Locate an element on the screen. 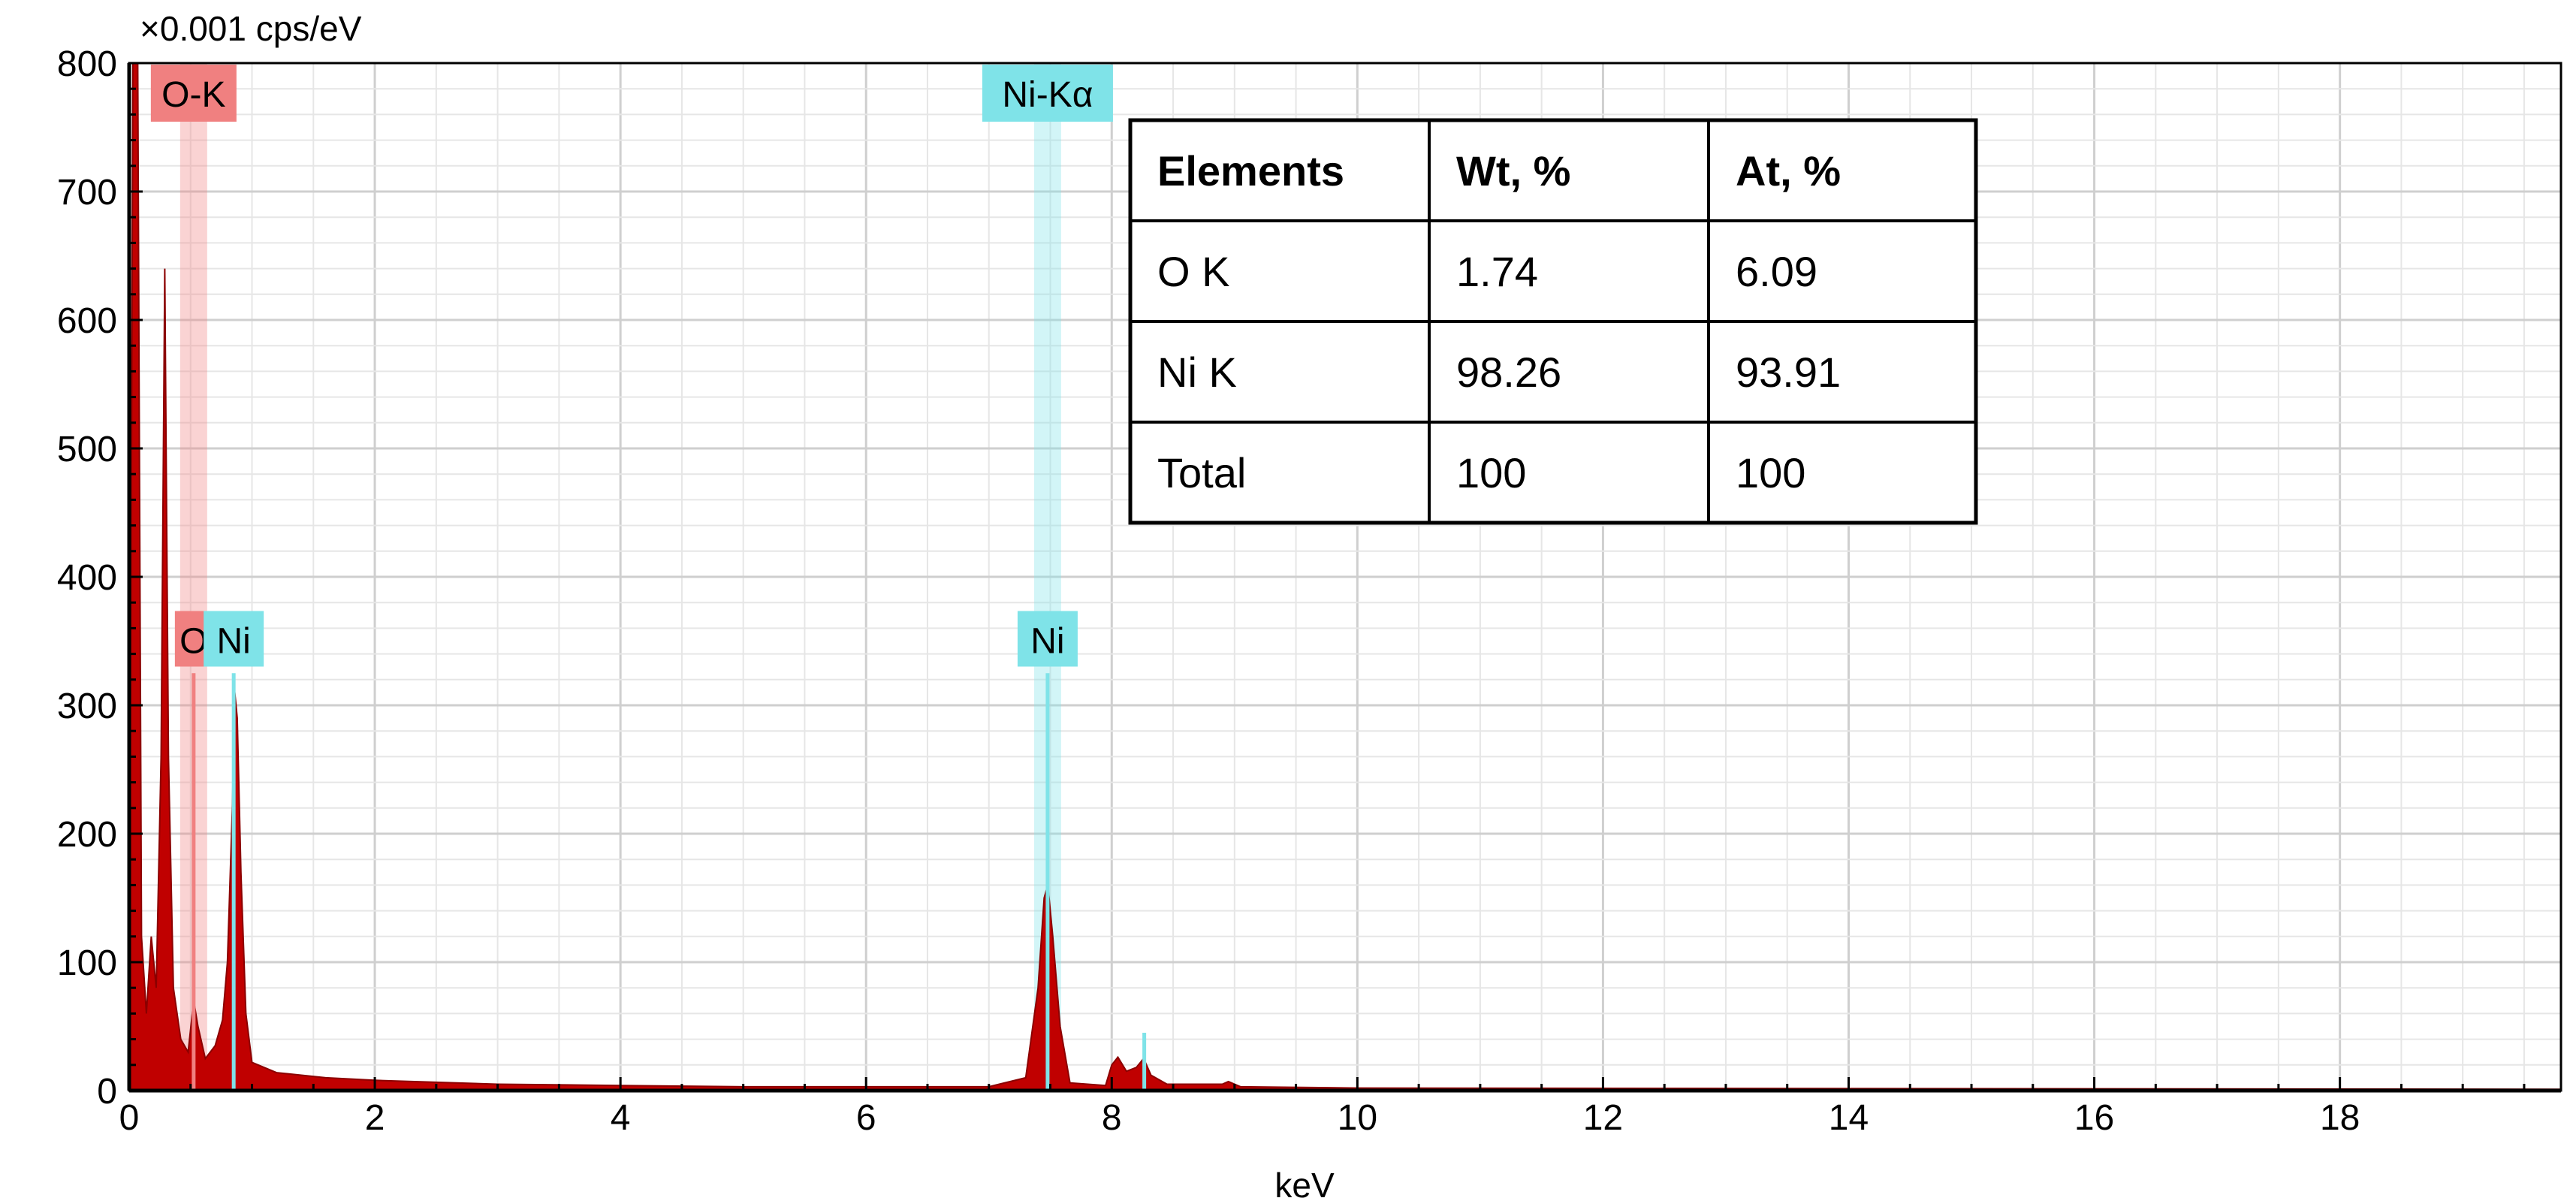 This screenshot has width=2576, height=1204. x-tick-label: 10 is located at coordinates (1357, 1118).